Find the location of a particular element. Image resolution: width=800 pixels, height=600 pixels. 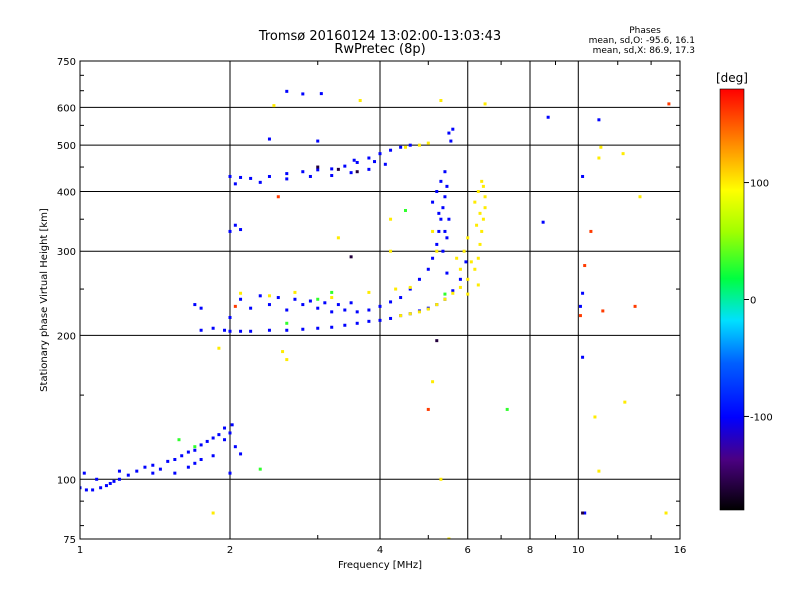

colorbar-tick-label: 0 is located at coordinates (753, 301).